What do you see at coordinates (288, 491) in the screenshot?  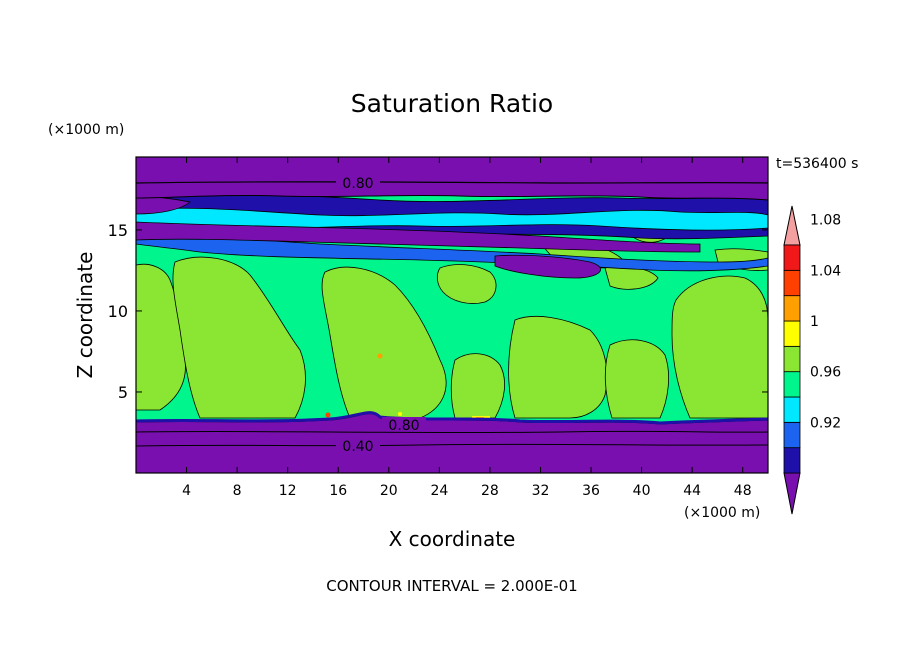 I see `x-tick-label: 12` at bounding box center [288, 491].